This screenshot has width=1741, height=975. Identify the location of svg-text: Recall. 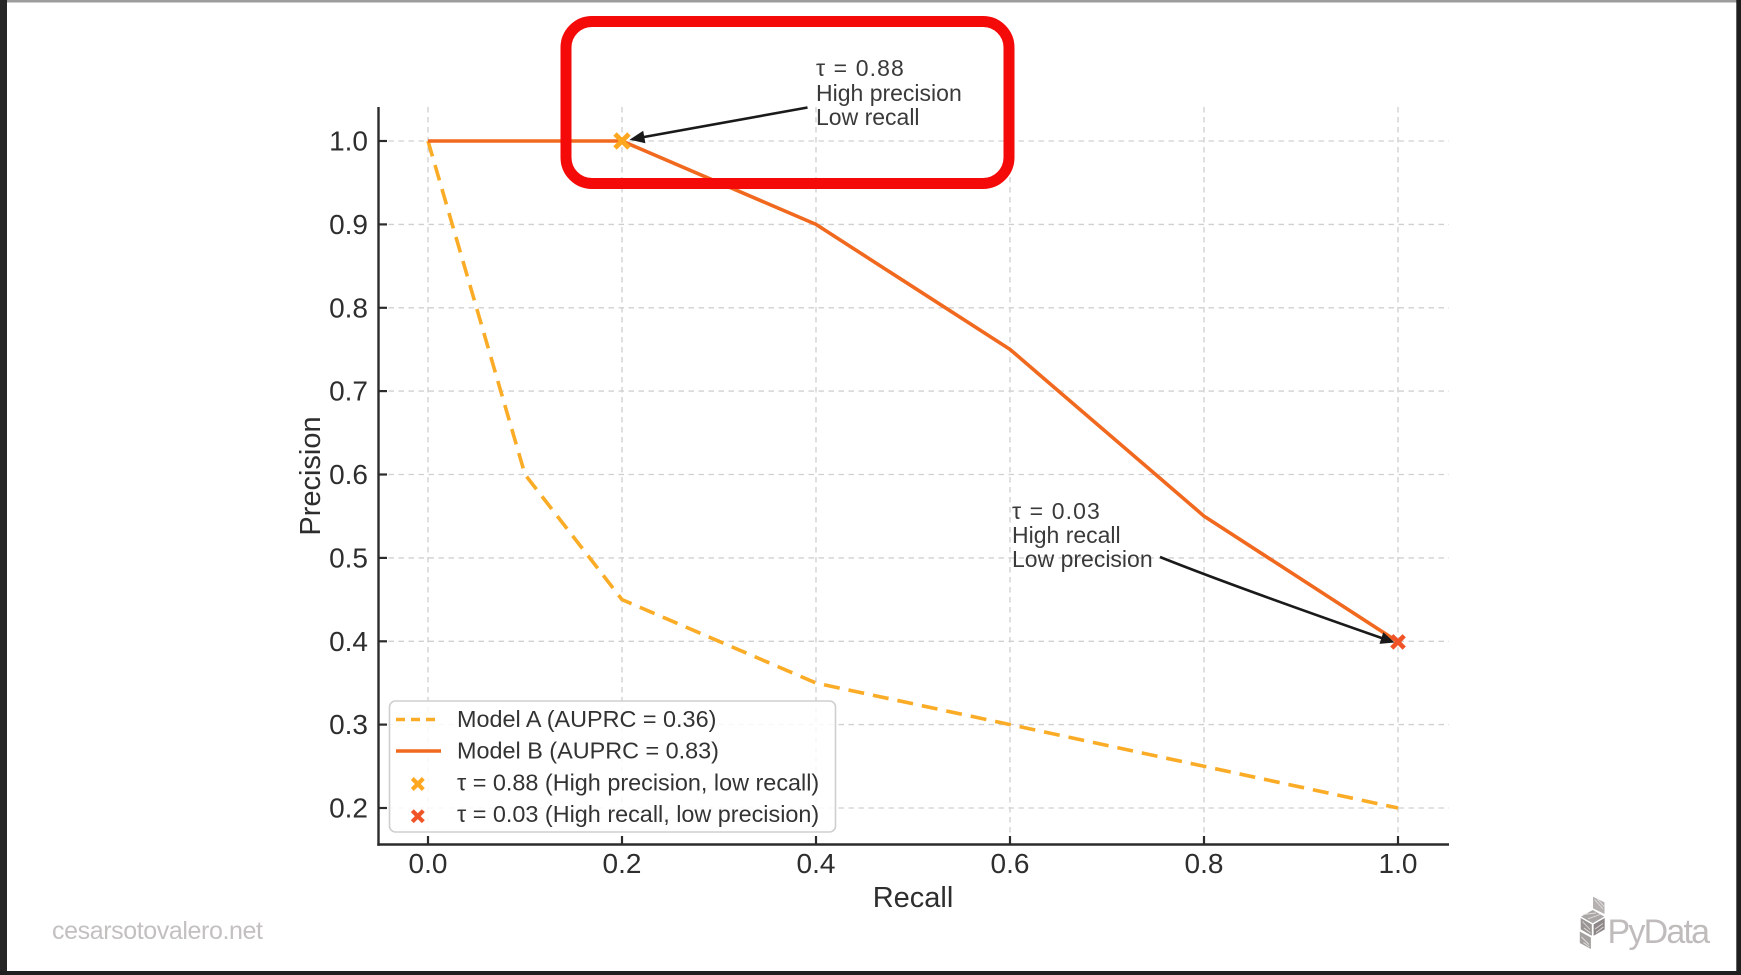
(913, 898).